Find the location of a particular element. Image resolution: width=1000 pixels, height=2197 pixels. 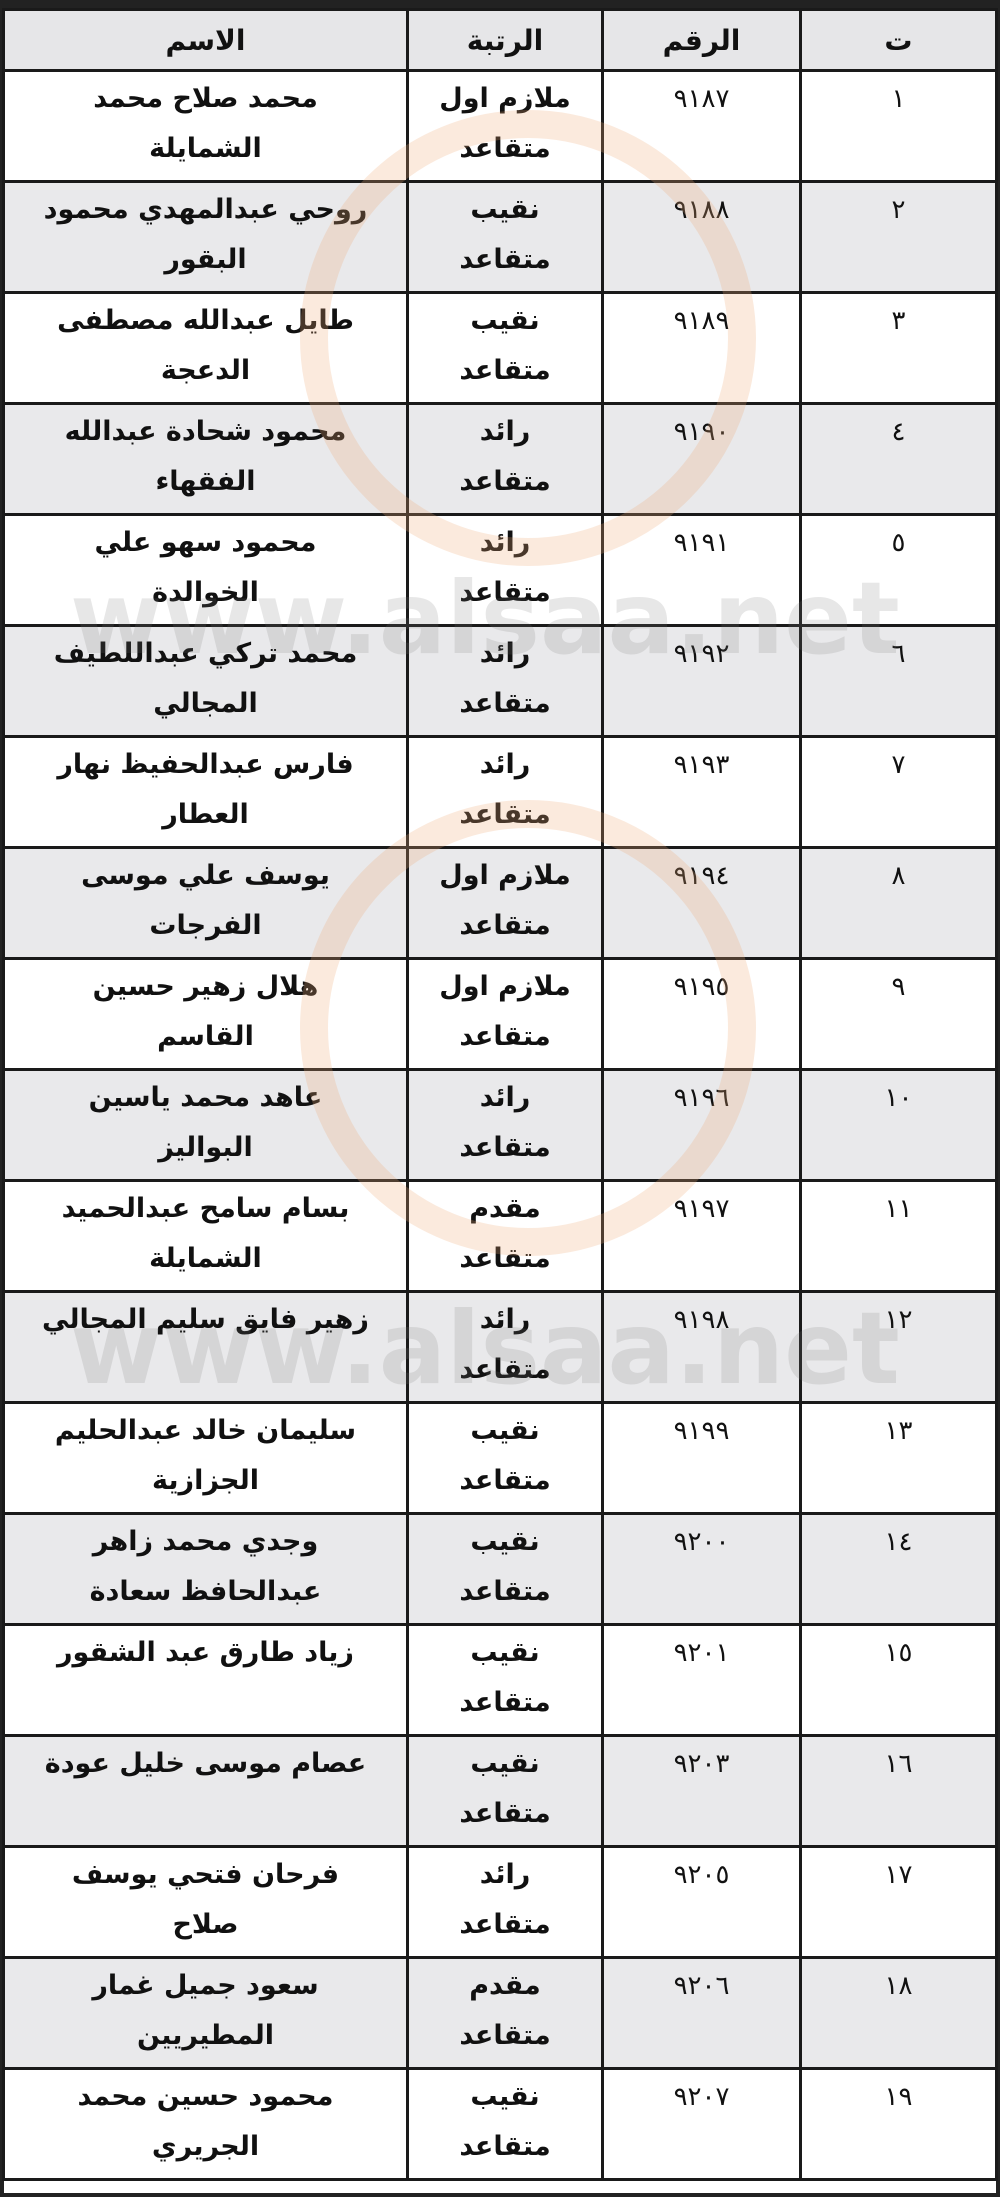

table-row: ٩ ٩١٩٥ ملازم اول متقاعد هلال زهير حسين القاسم is located at coordinates (500, 1014).